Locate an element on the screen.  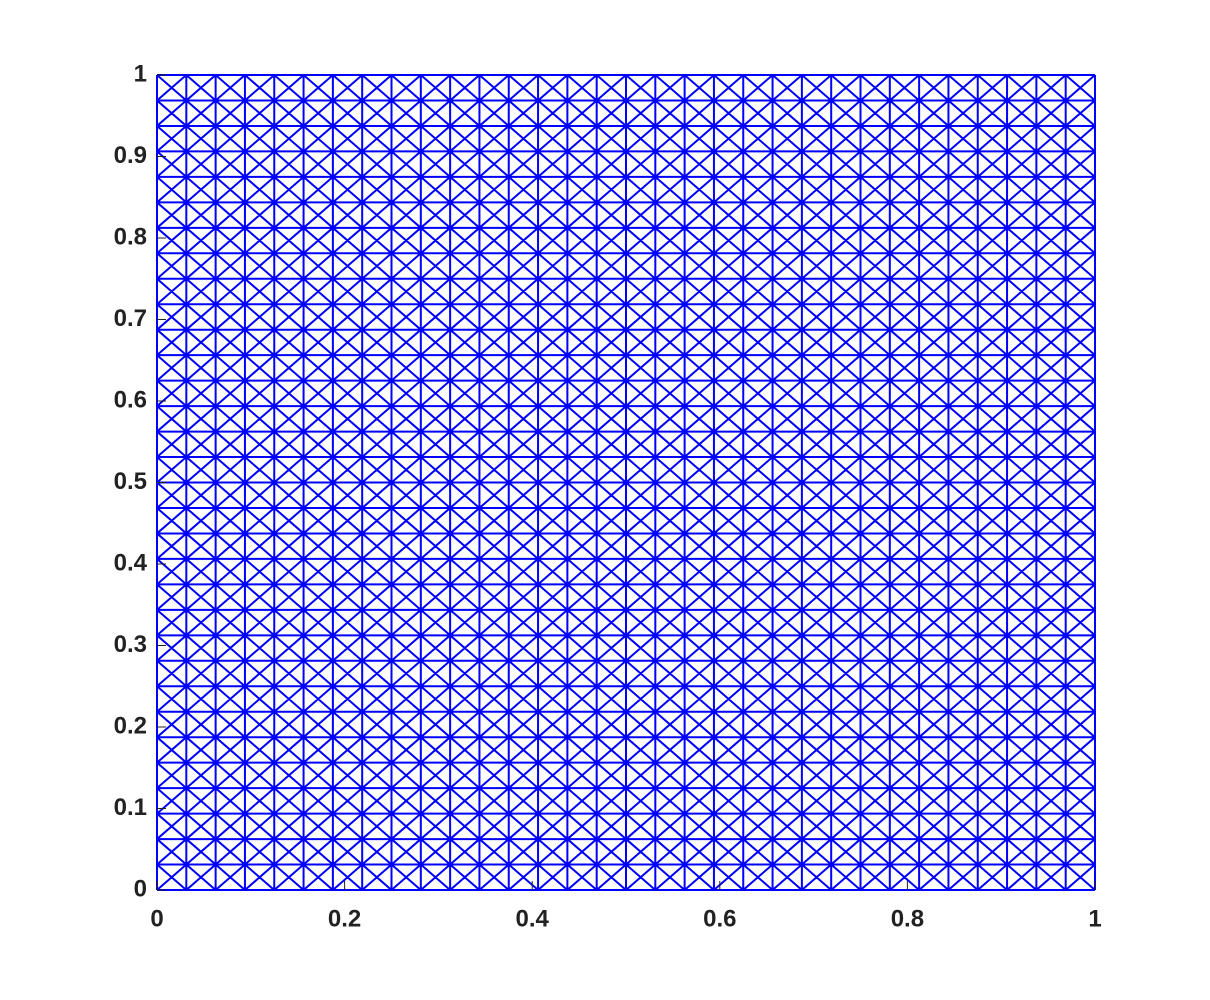
y-tick-label: 0.1 is located at coordinates (130, 807).